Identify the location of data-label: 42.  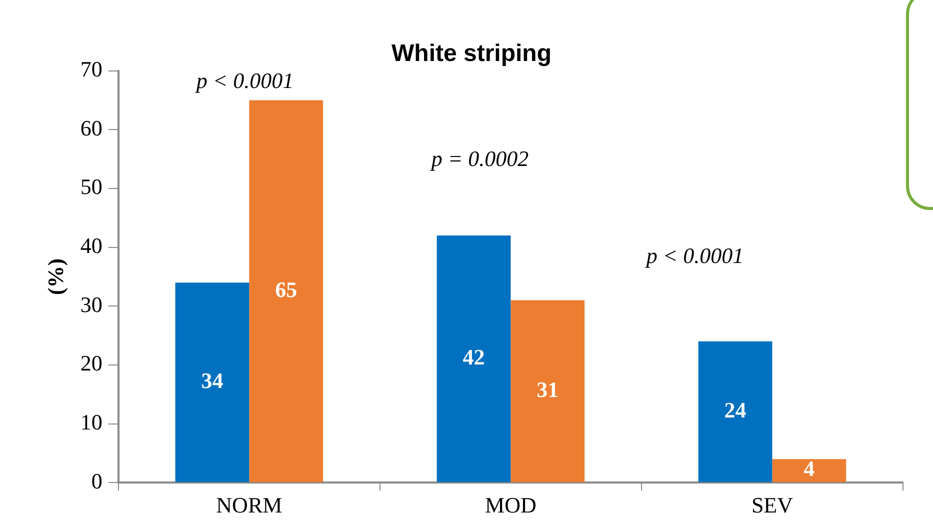
(473, 357).